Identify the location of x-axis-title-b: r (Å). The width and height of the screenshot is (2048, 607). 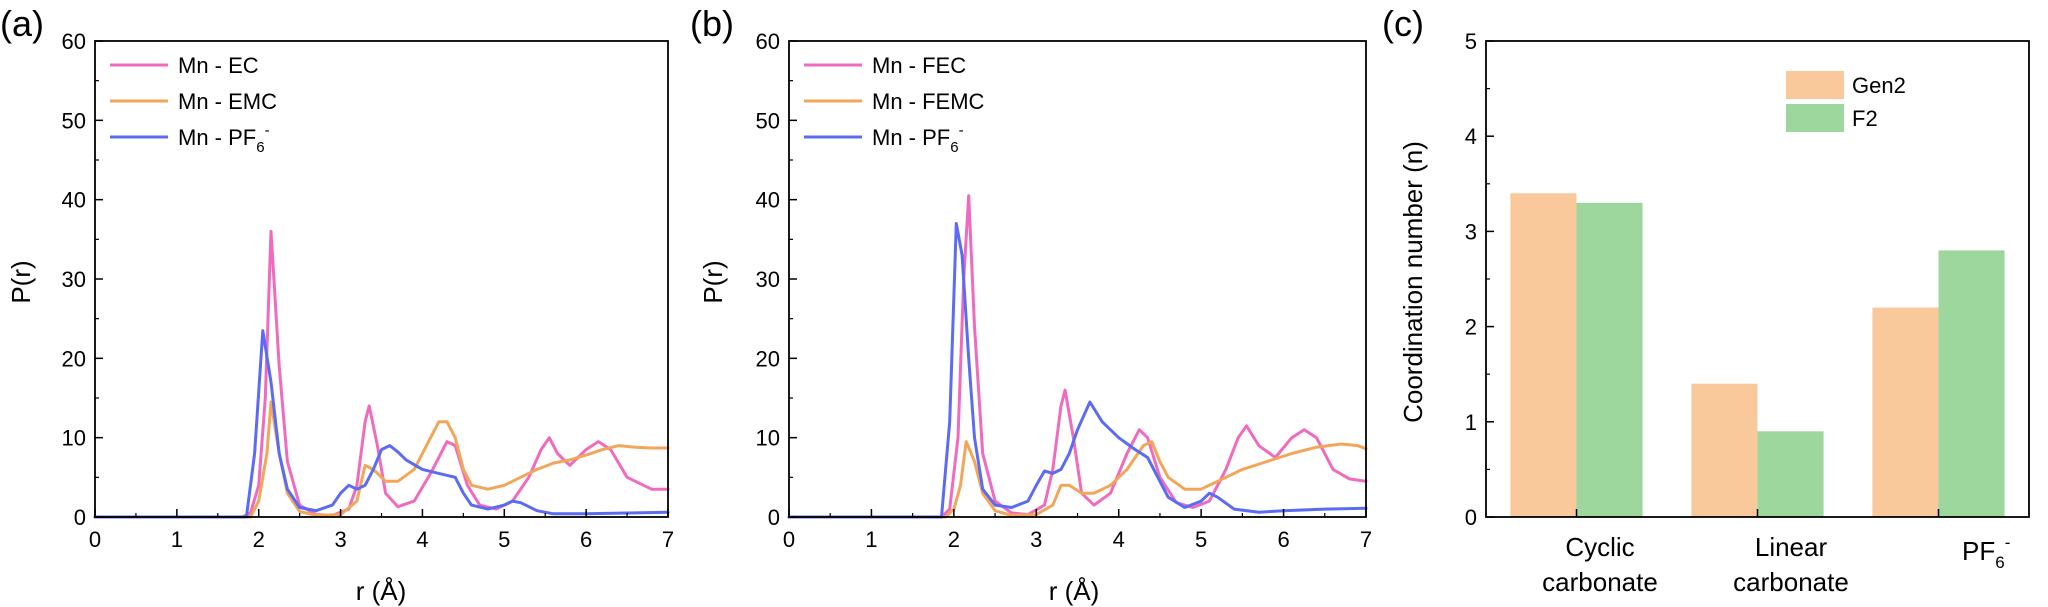
(1074, 591).